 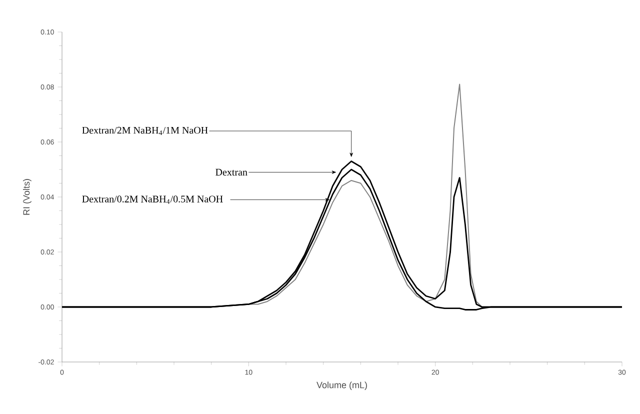 I want to click on y-axis-title: RI (Volts), so click(x=27, y=197).